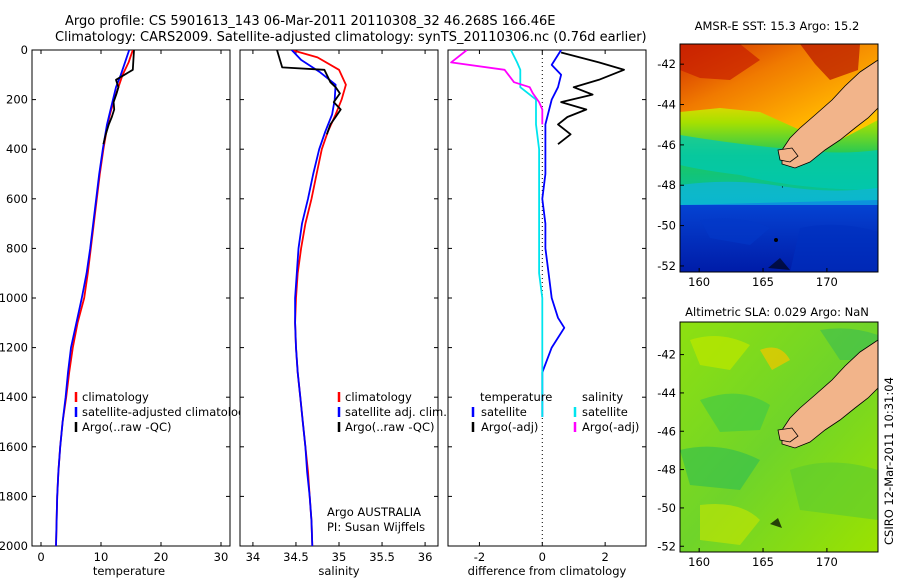 This screenshot has height=580, width=900. Describe the element at coordinates (591, 98) in the screenshot. I see `series-line-argo-adj-temperature-` at that location.